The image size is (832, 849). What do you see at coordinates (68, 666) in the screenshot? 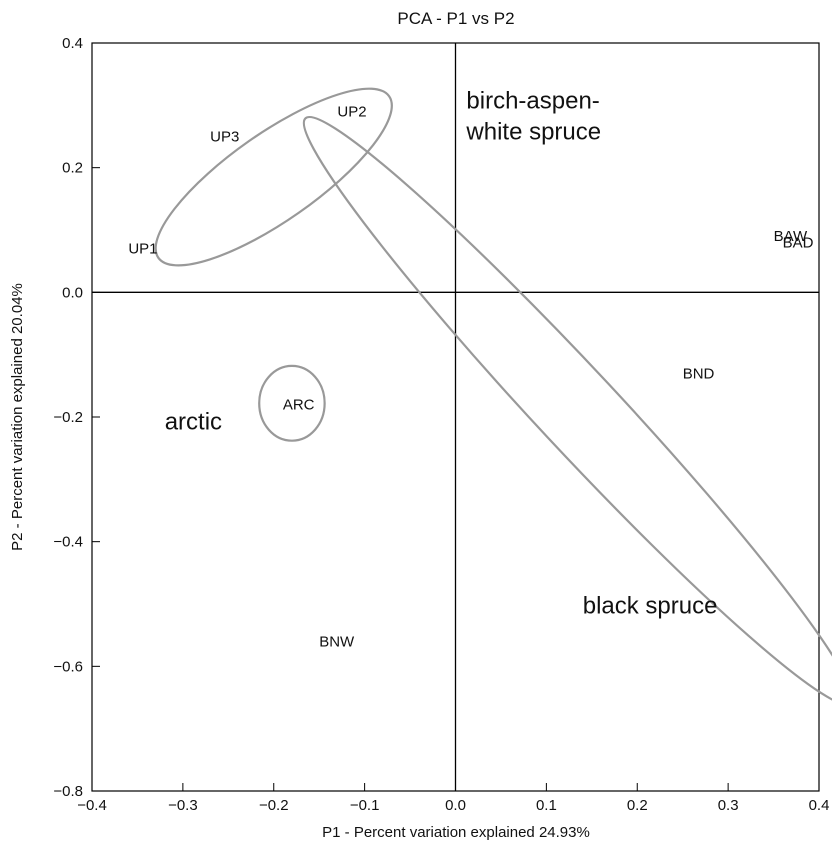
I see `y-tick-label: −0.6` at bounding box center [68, 666].